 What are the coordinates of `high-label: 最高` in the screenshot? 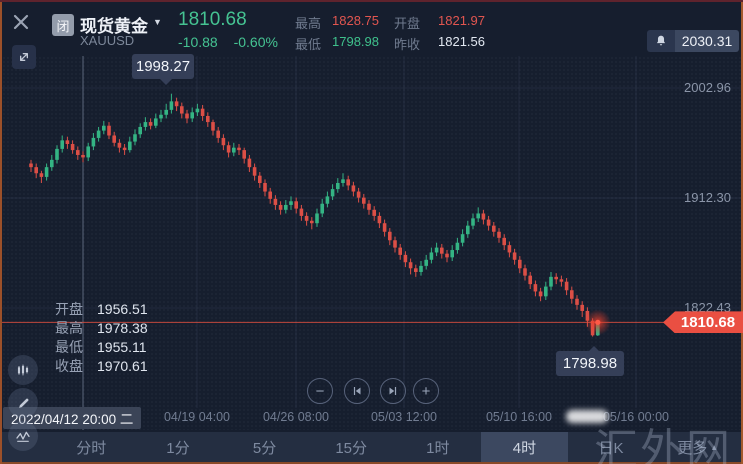 It's located at (308, 23).